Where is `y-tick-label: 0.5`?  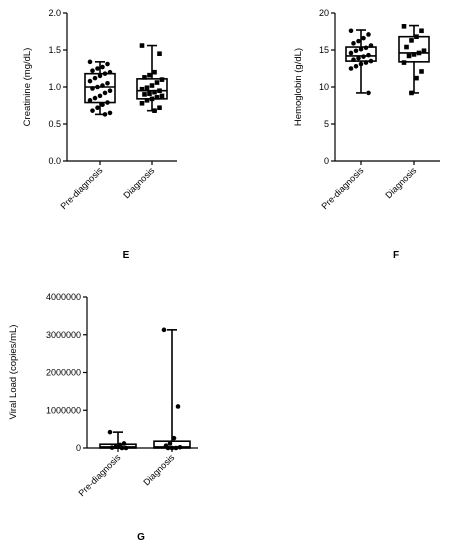 y-tick-label: 0.5 is located at coordinates (54, 124).